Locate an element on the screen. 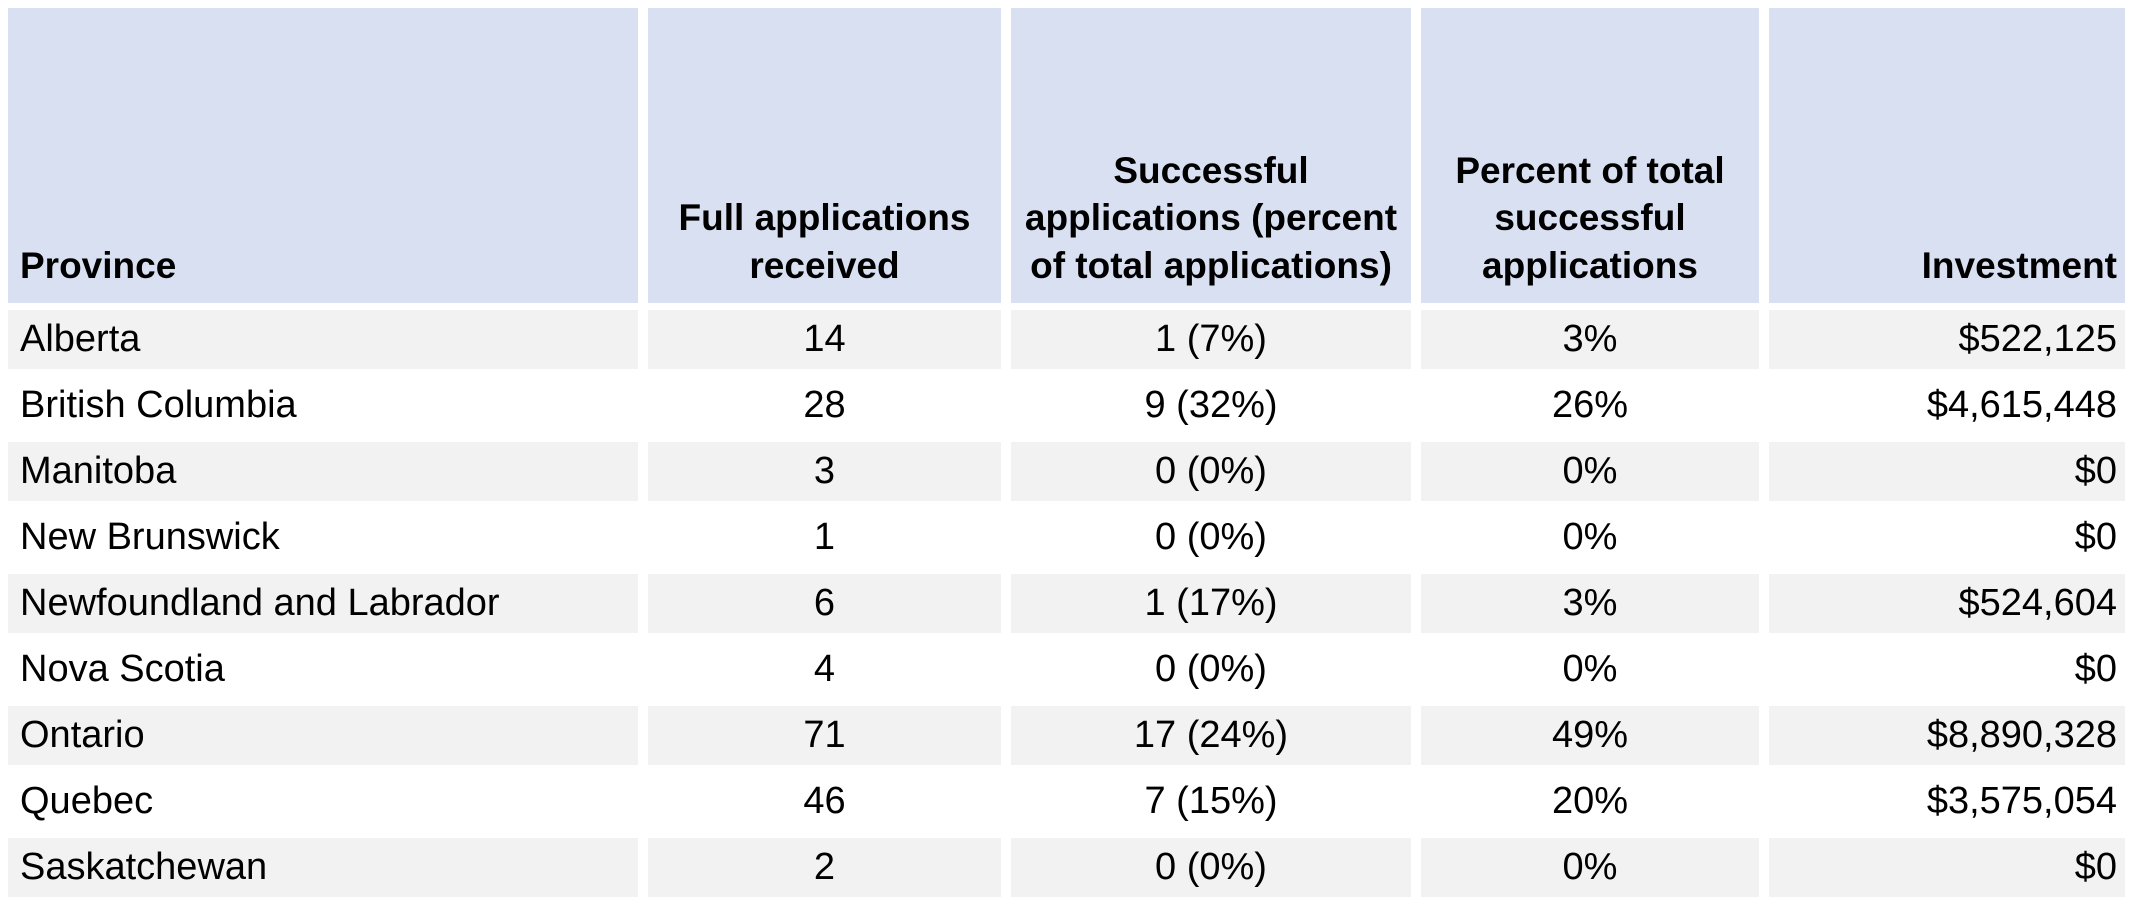  column-header-full-applications-received: Full applications received is located at coordinates (824, 155).